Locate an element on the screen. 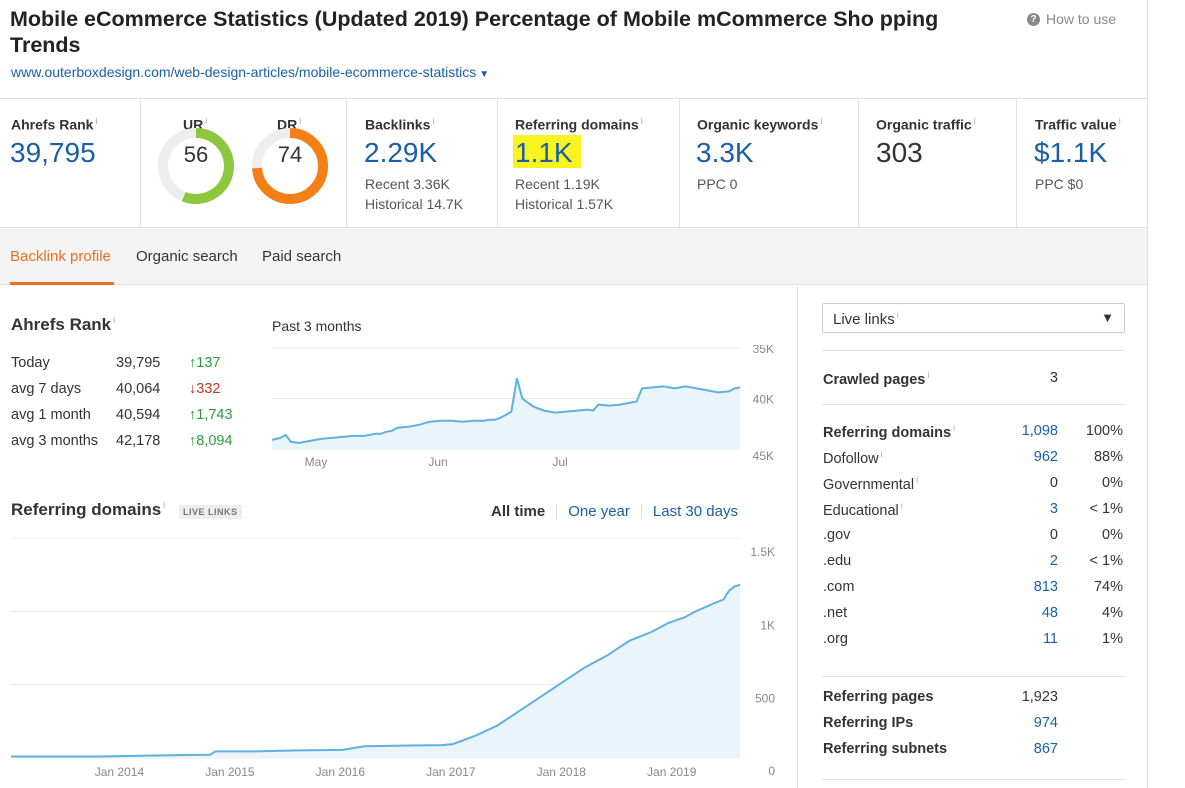 The height and width of the screenshot is (788, 1185). dr-gauge is located at coordinates (290, 166).